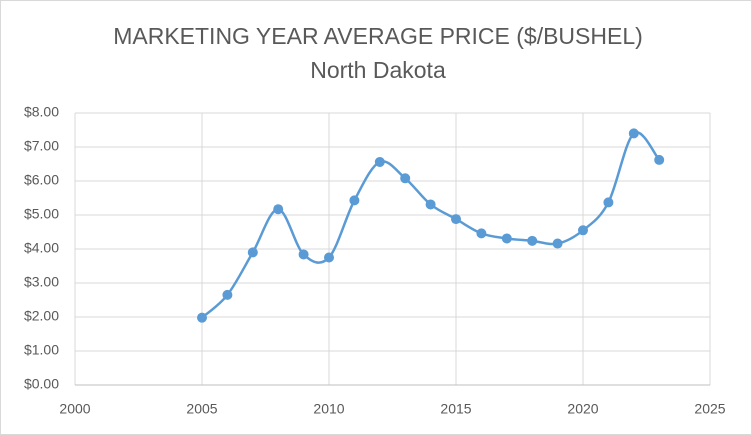 The image size is (752, 435). I want to click on x-tick-label: 2015, so click(455, 409).